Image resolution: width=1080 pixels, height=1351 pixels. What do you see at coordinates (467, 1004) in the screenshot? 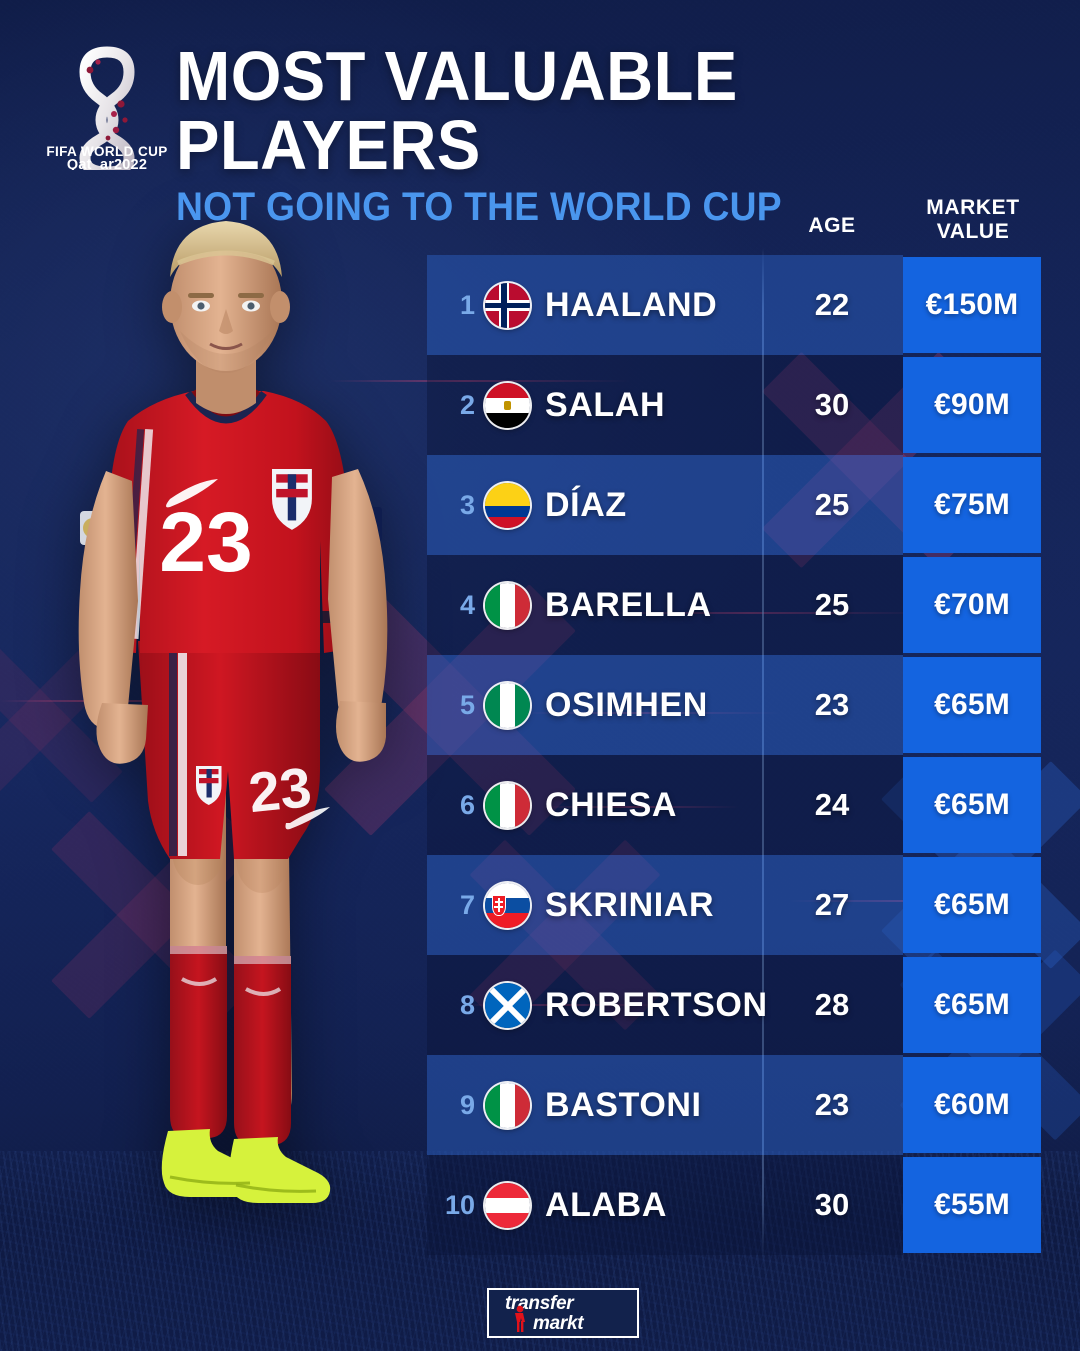
I see `row-rank: 8` at bounding box center [467, 1004].